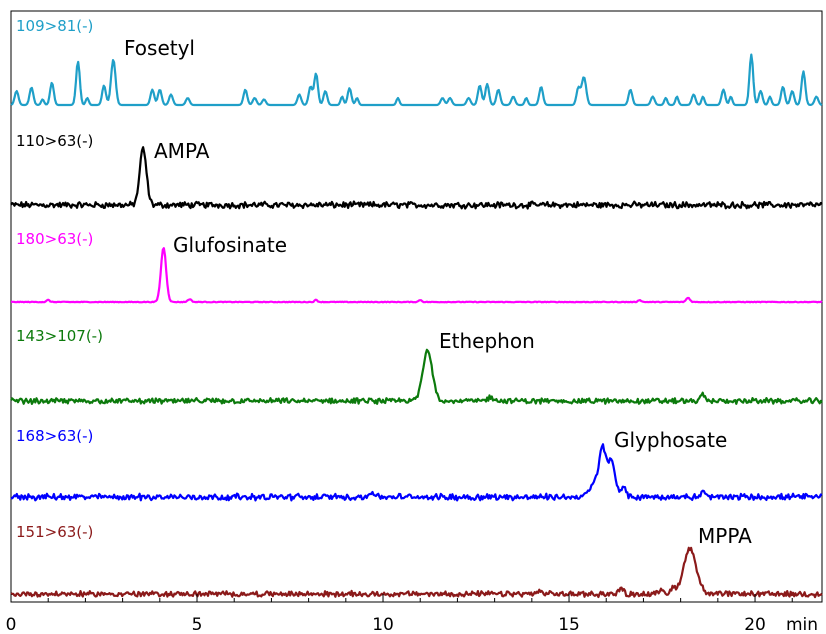  What do you see at coordinates (54, 532) in the screenshot?
I see `transition-label: 151>63(-)` at bounding box center [54, 532].